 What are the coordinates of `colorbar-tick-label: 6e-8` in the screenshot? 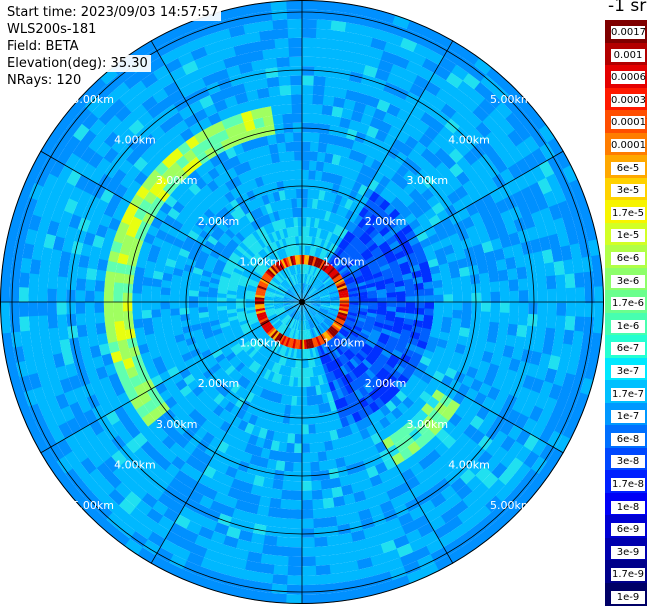 It's located at (628, 439).